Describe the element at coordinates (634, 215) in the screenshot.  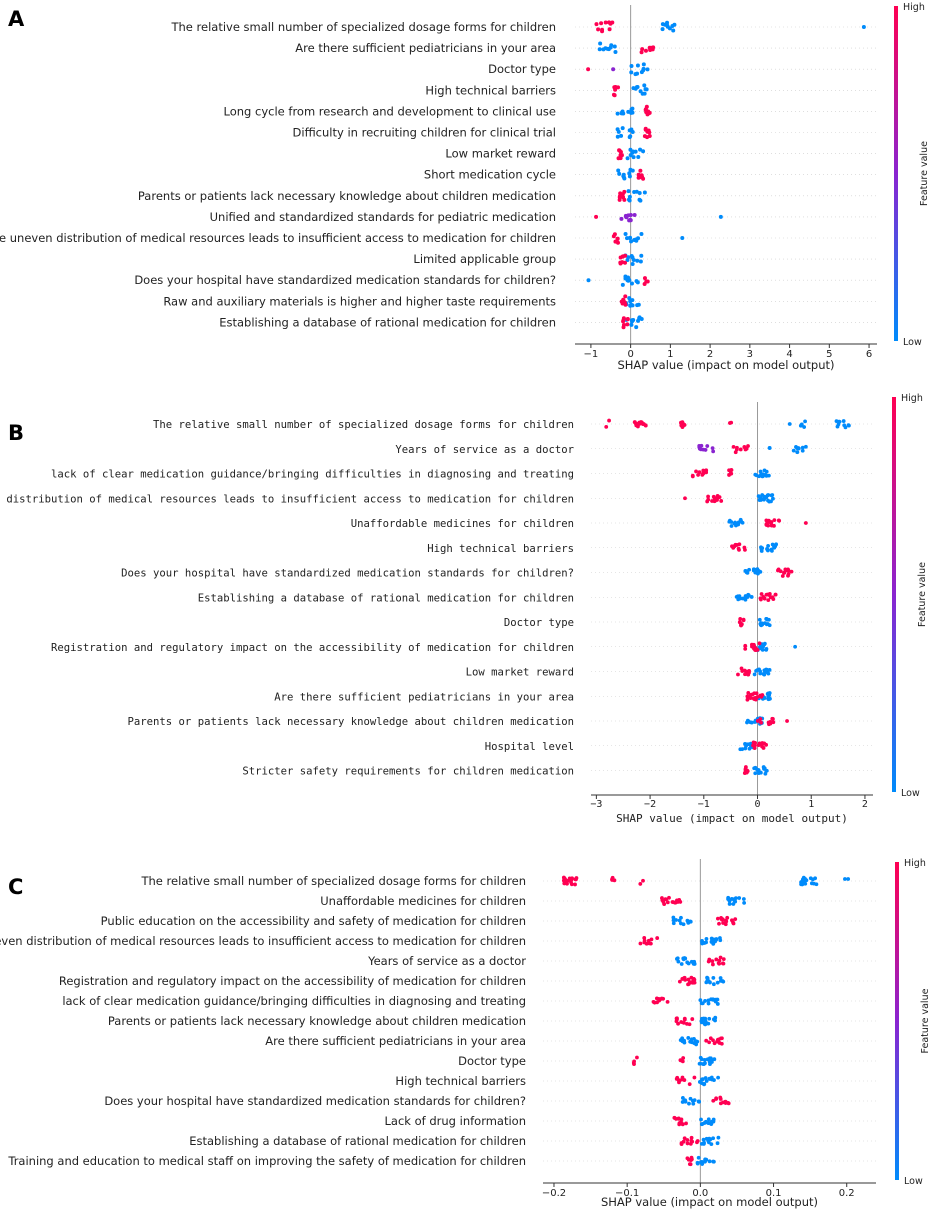
I see `shap-point-mid` at that location.